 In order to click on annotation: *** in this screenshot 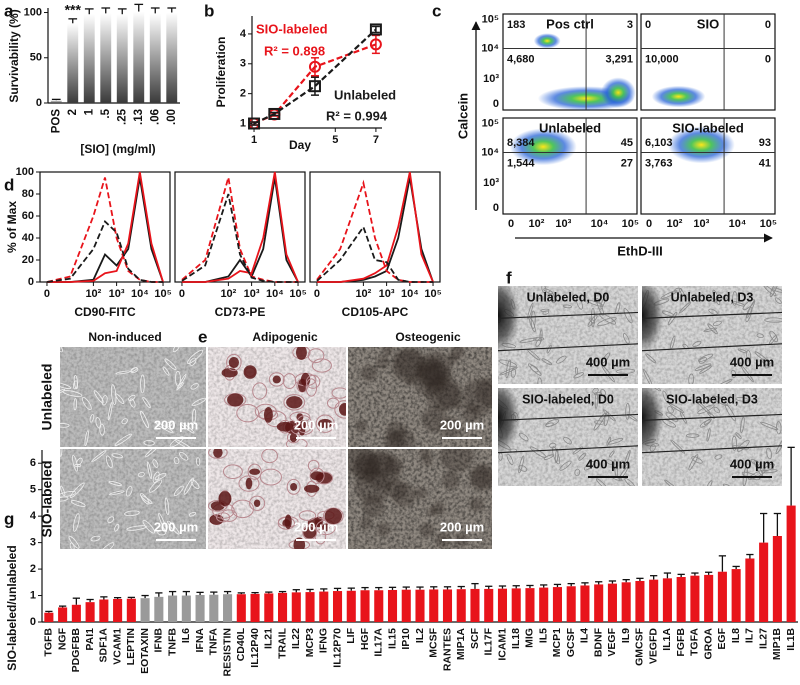, I will do `click(73, 10)`.